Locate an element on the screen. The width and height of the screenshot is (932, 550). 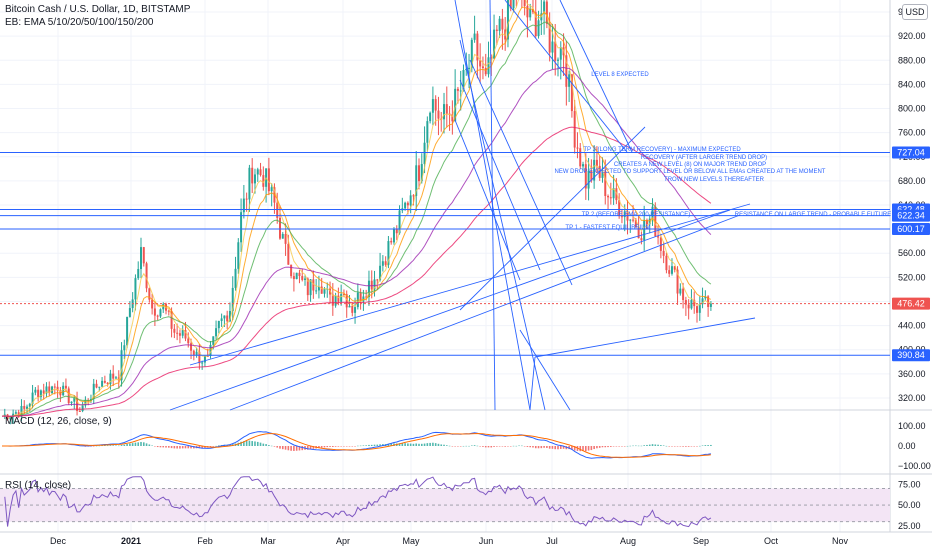
macd-tick-label: −100.00 is located at coordinates (914, 466).